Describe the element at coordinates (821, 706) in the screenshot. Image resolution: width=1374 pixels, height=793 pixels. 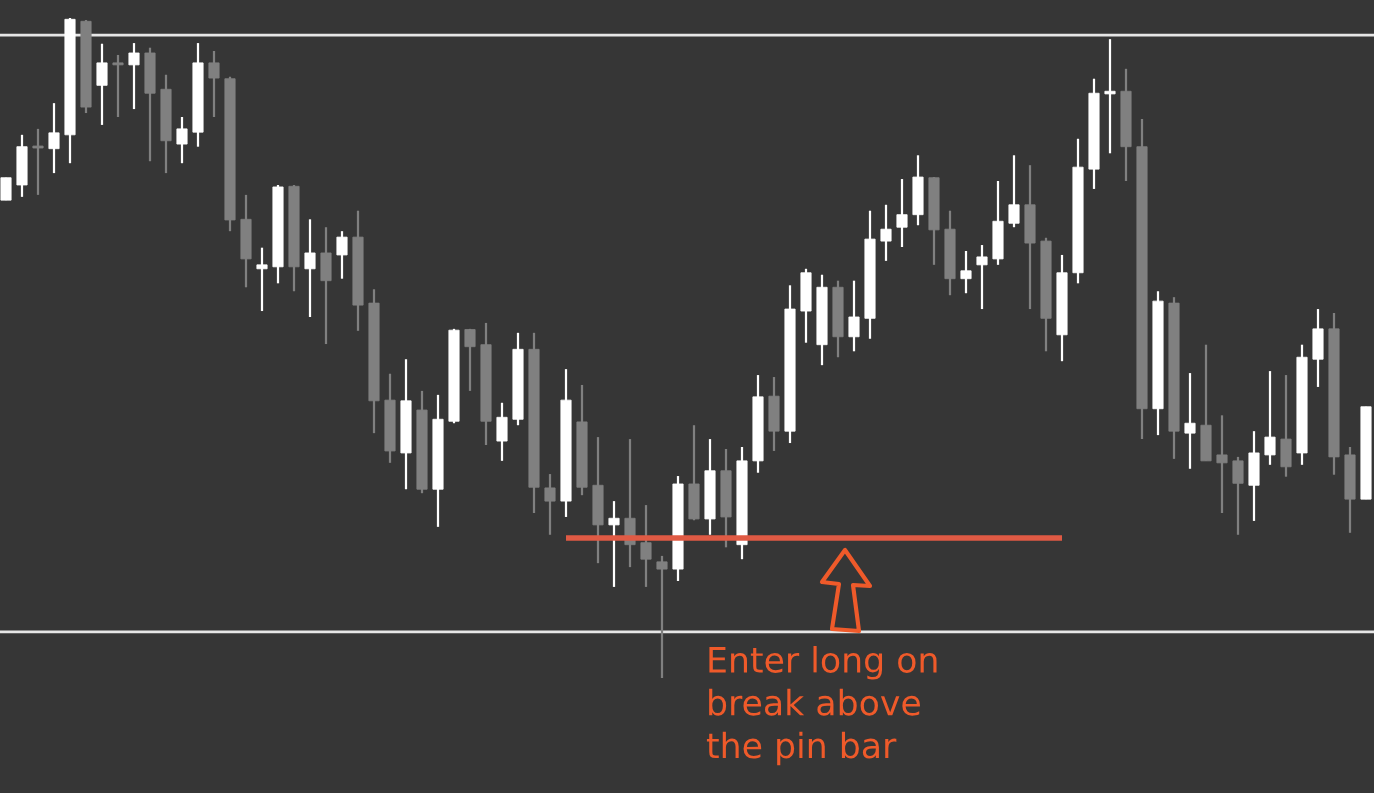
I see `annotation: Enter long on break above the pin bar` at that location.